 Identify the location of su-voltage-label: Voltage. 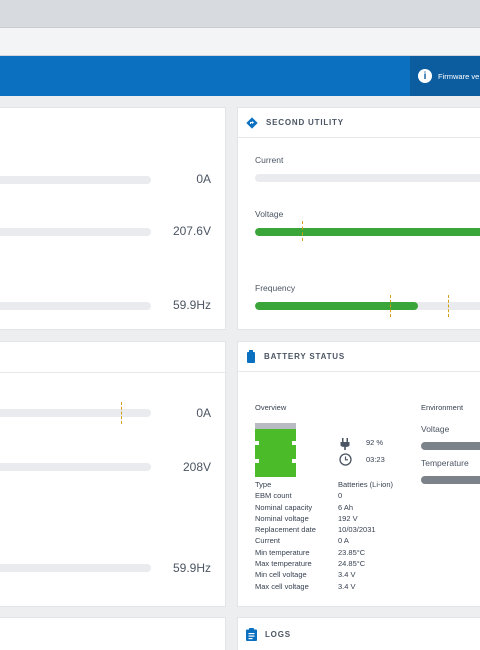
(269, 214).